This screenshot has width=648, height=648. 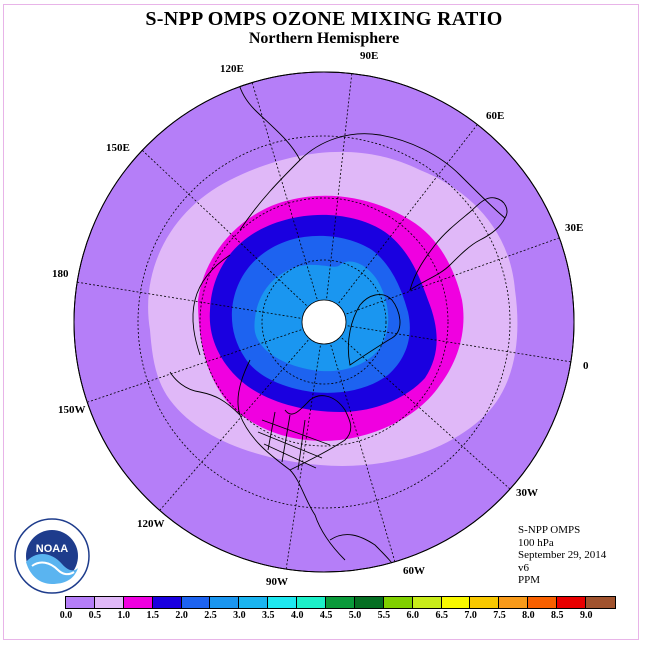 What do you see at coordinates (151, 524) in the screenshot?
I see `lon-label-120w: 120W` at bounding box center [151, 524].